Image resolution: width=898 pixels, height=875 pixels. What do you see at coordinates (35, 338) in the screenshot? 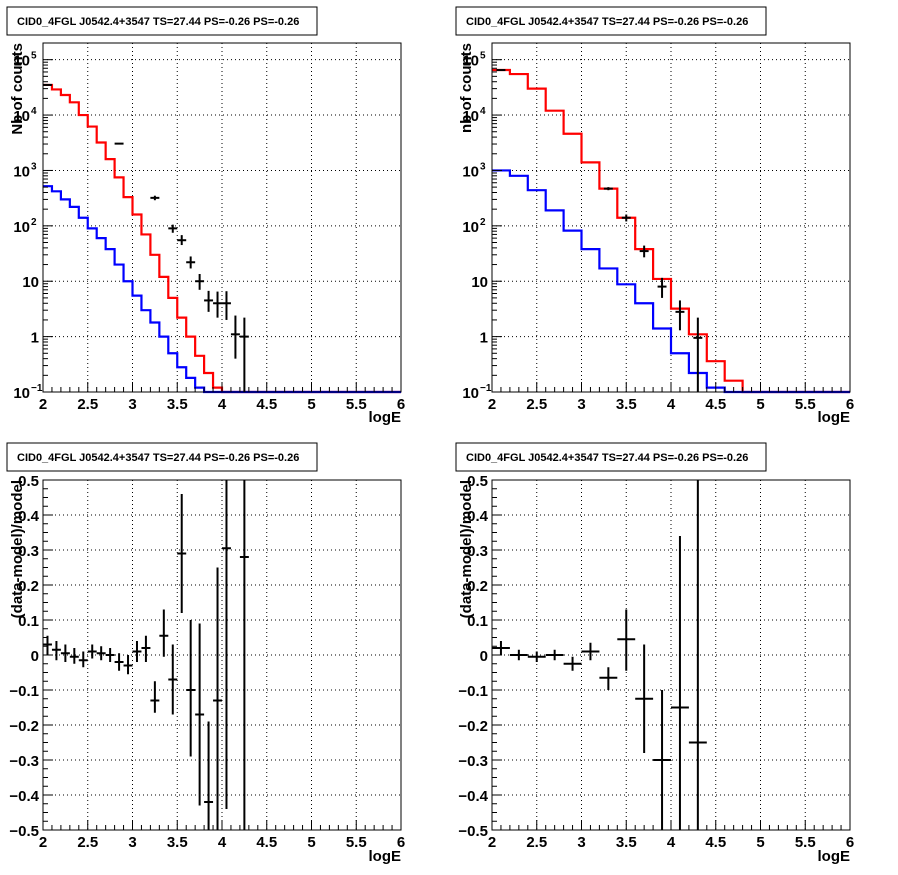
I see `y-tick-label: 1` at bounding box center [35, 338].